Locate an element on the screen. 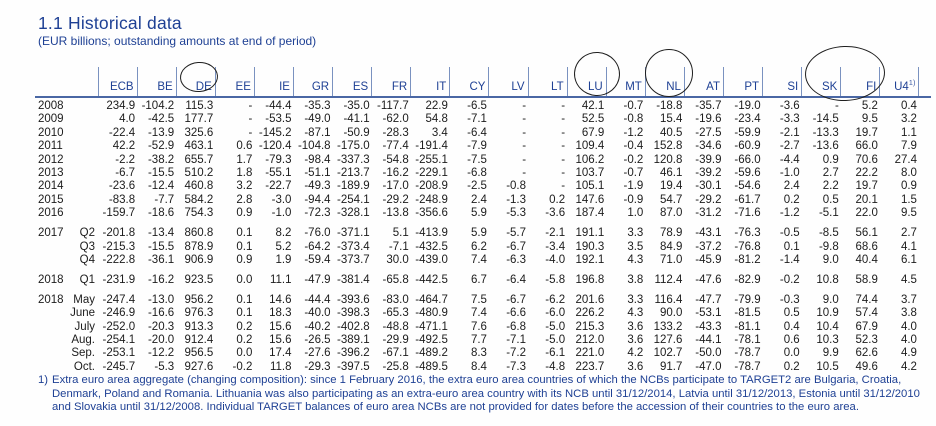  cell-sk: -14.5 is located at coordinates (825, 119).